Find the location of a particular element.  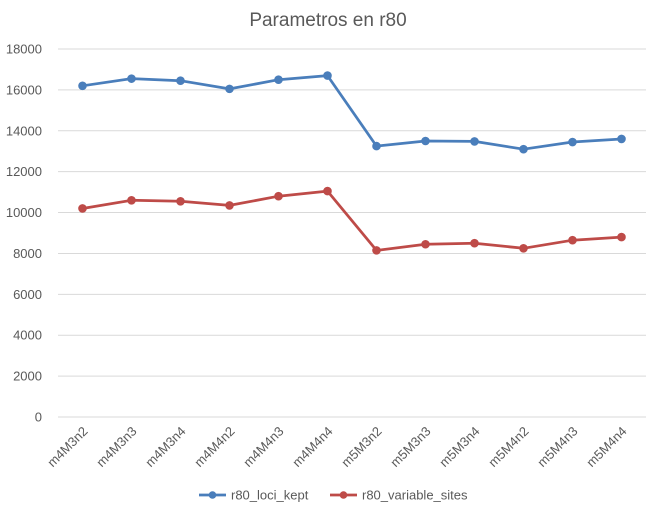

y-tick-label-10000: 10000 is located at coordinates (24, 212).